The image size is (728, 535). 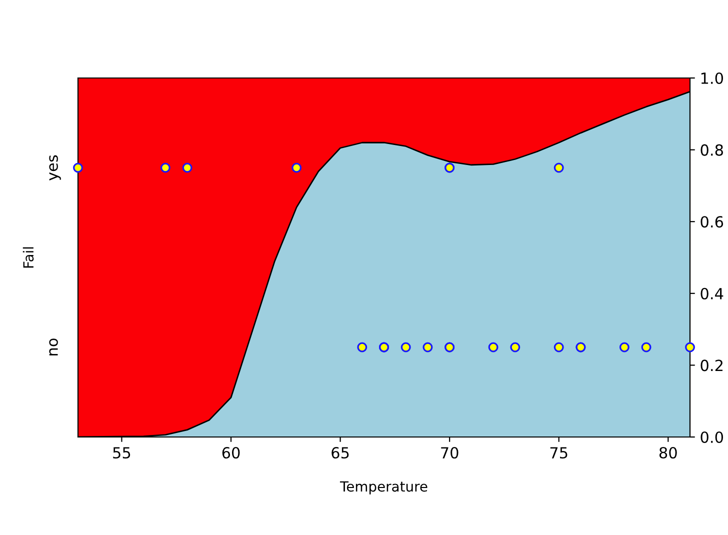 What do you see at coordinates (55, 167) in the screenshot?
I see `text: yes` at bounding box center [55, 167].